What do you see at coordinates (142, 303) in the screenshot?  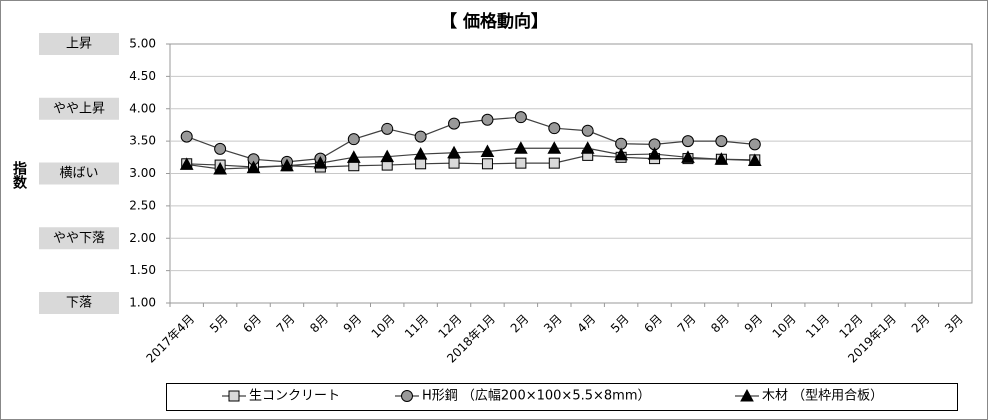 I see `y-tick-label: 1.00` at bounding box center [142, 303].